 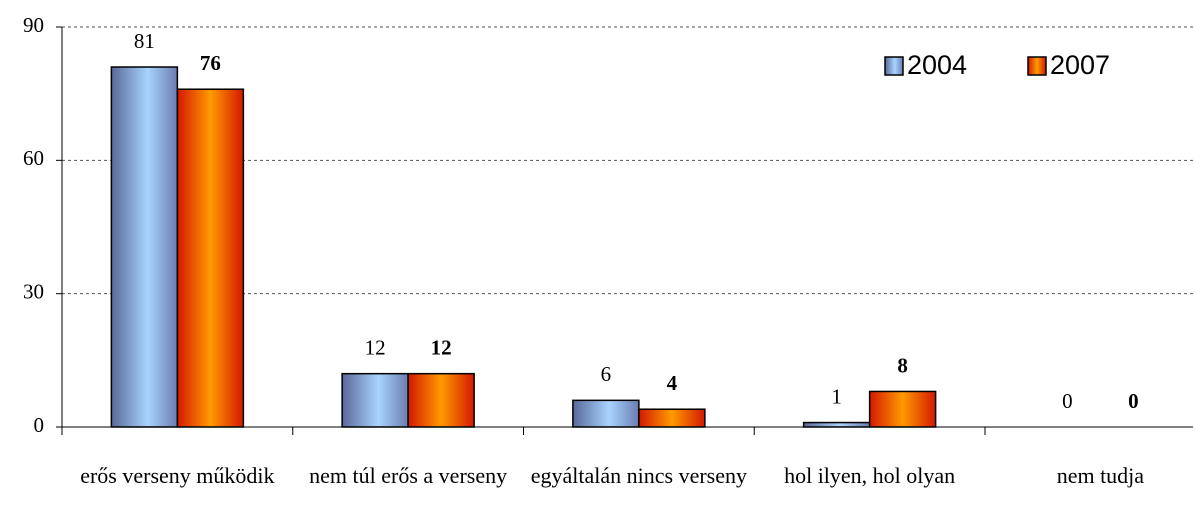 I want to click on y-tick-label: 30, so click(x=33, y=291).